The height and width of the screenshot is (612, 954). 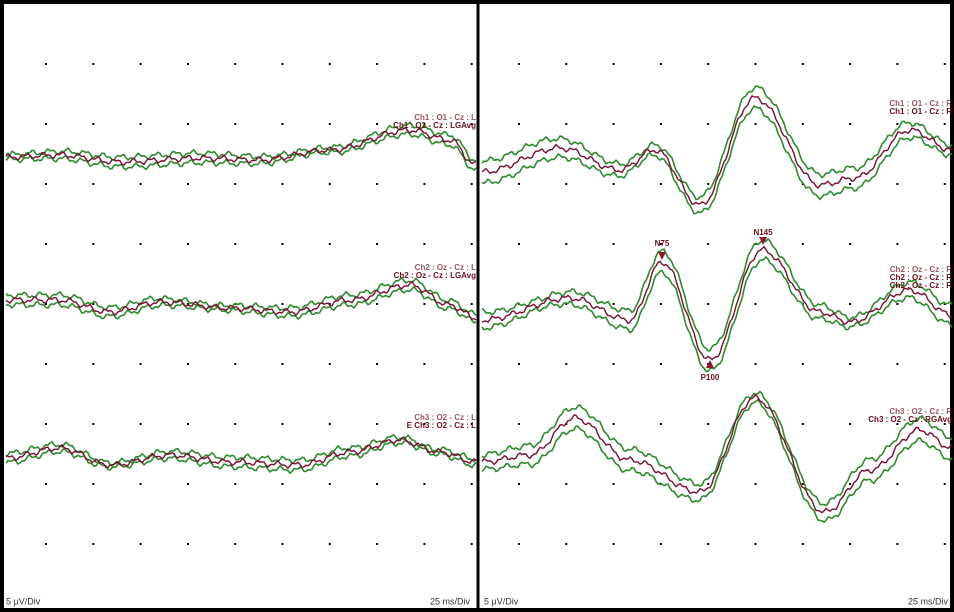 I want to click on time-label: 25 ms/Div, so click(x=928, y=601).